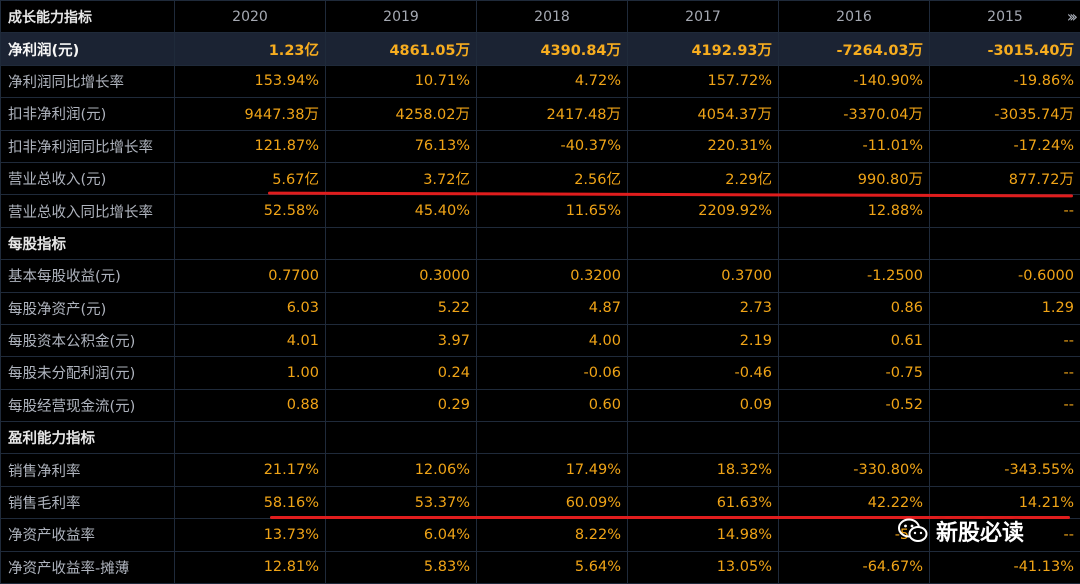 This screenshot has height=584, width=1080. What do you see at coordinates (703, 373) in the screenshot?
I see `value-cell-2017: -0.46` at bounding box center [703, 373].